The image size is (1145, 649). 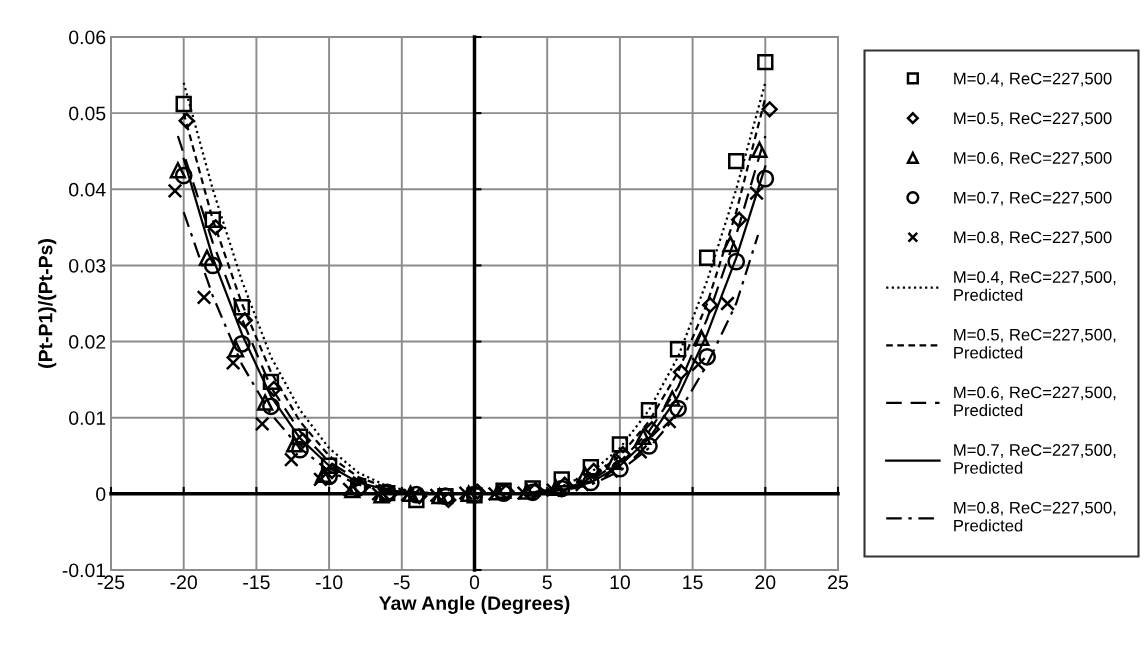 I want to click on y-tick-label: 0.02, so click(x=87, y=342).